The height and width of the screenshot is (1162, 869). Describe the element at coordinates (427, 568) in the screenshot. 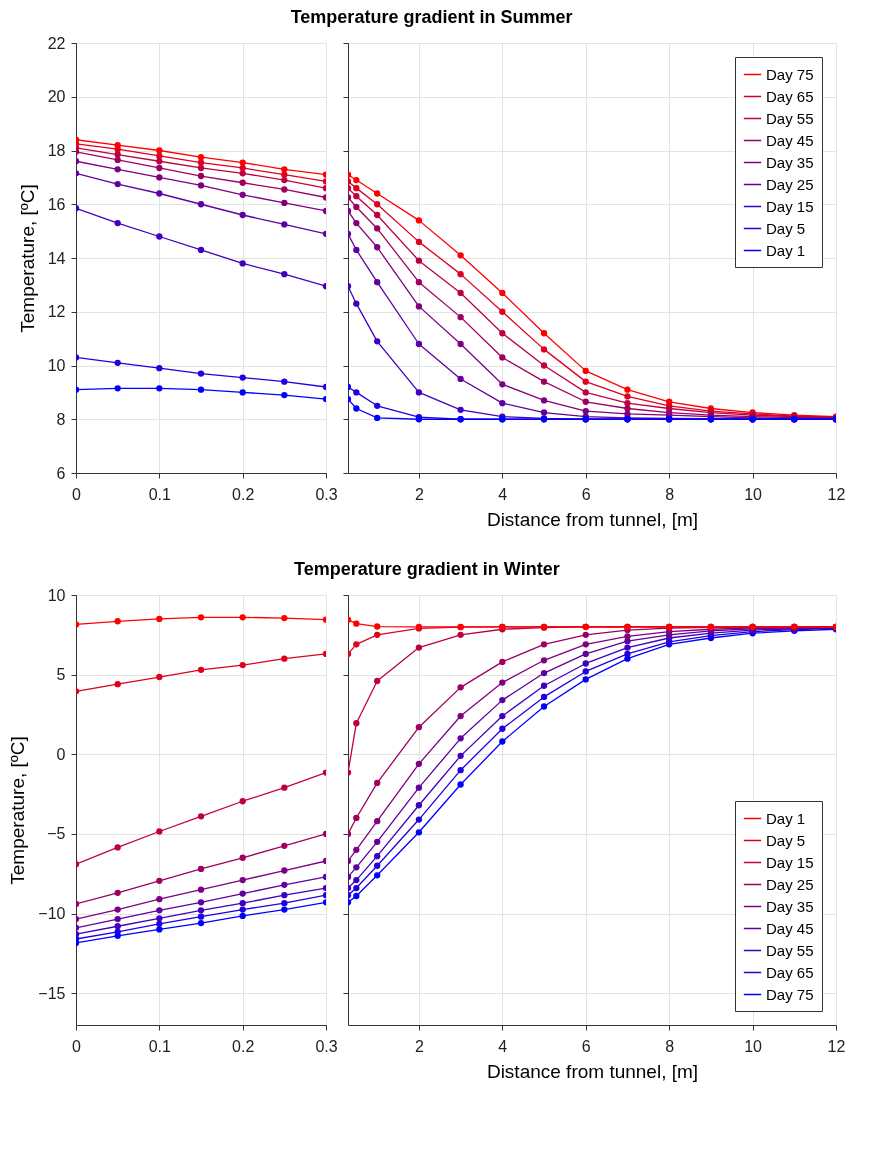

I see `chart-title: Temperature gradient in Winter` at that location.